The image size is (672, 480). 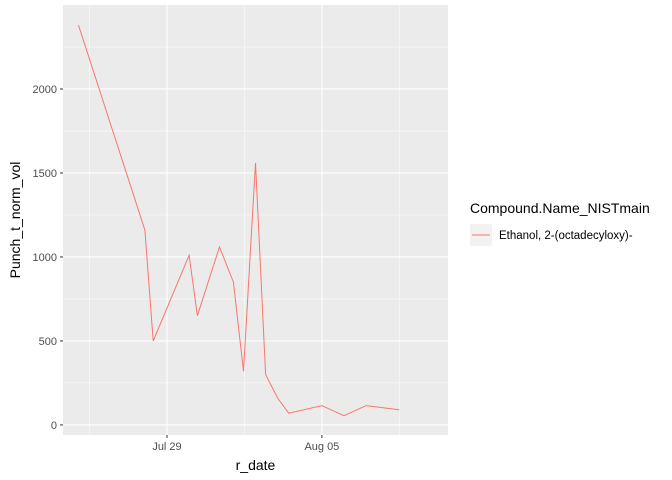 What do you see at coordinates (45, 258) in the screenshot?
I see `y-tick-label: 1000` at bounding box center [45, 258].